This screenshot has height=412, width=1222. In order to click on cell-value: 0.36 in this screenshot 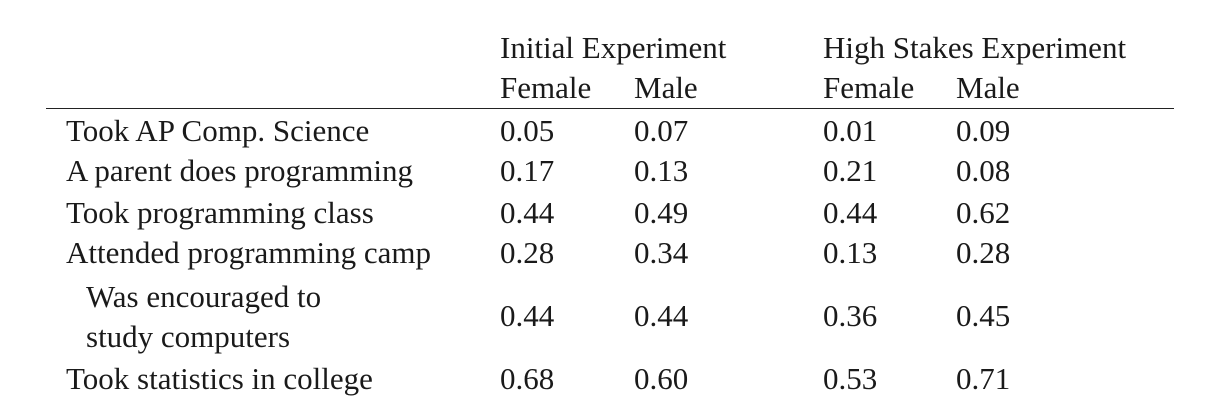, I will do `click(850, 315)`.